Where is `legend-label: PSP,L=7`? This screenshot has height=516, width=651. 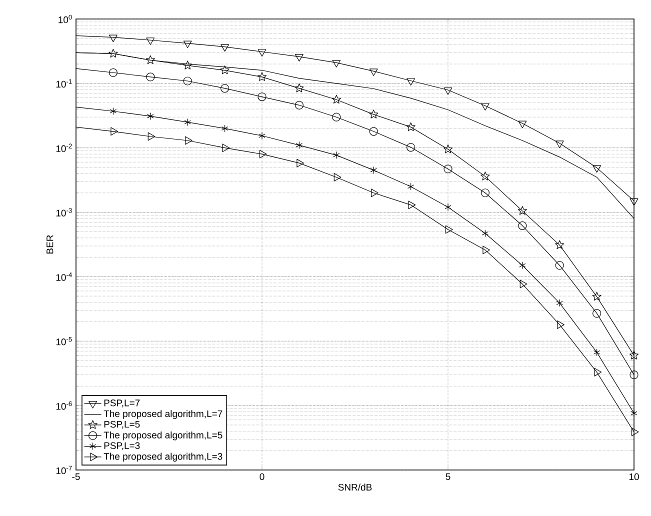 legend-label: PSP,L=7 is located at coordinates (122, 404).